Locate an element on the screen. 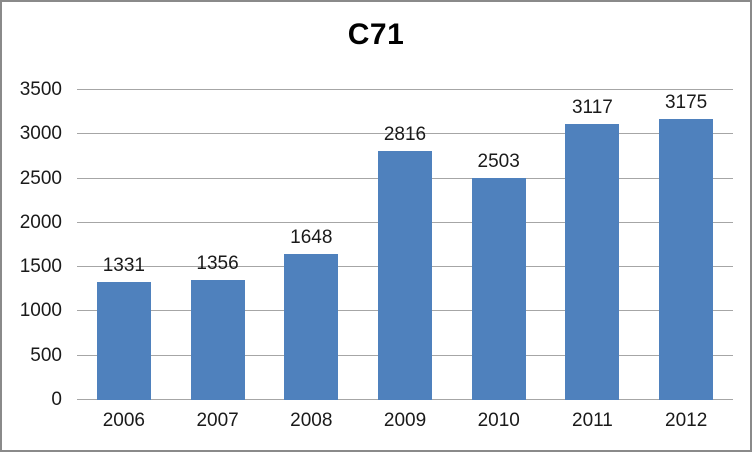 The height and width of the screenshot is (452, 752). y-tick-label-0: 0 is located at coordinates (56, 399).